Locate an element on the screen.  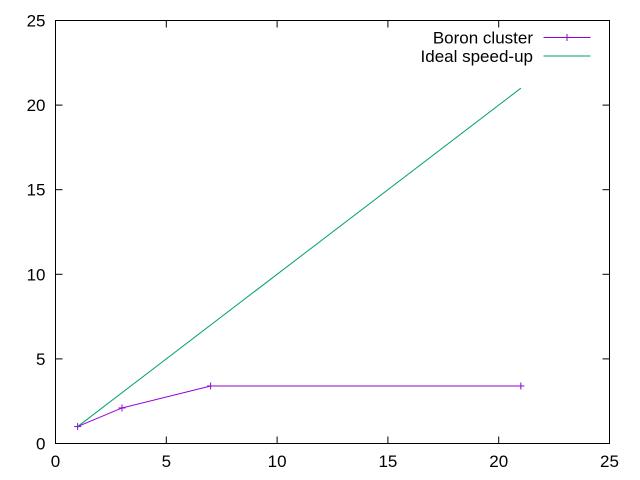
y-tick-label: 0 is located at coordinates (40, 444).